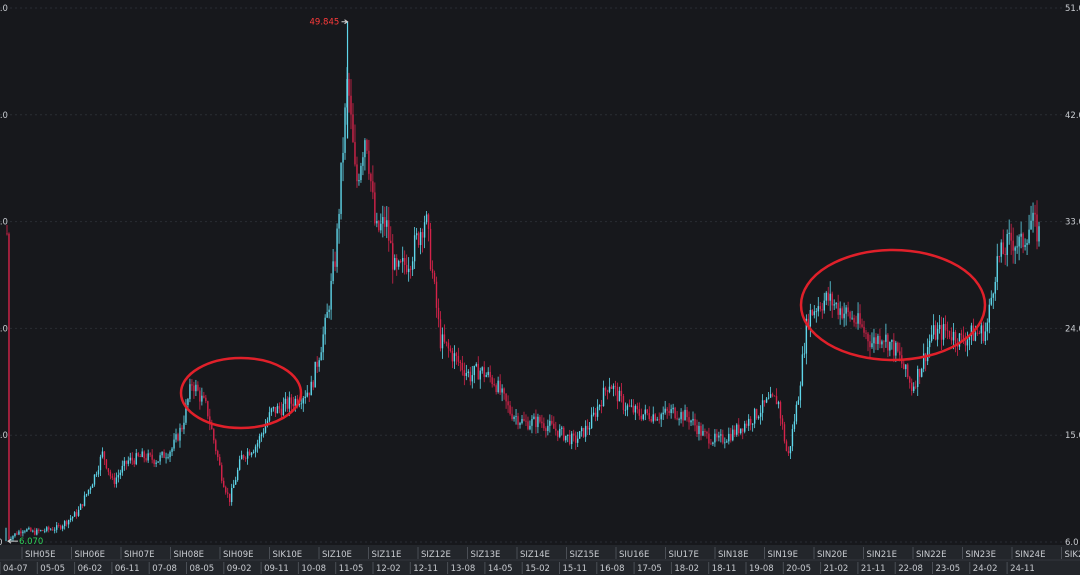 The image size is (1080, 575). Describe the element at coordinates (239, 569) in the screenshot. I see `x-date-label: 09-02` at that location.